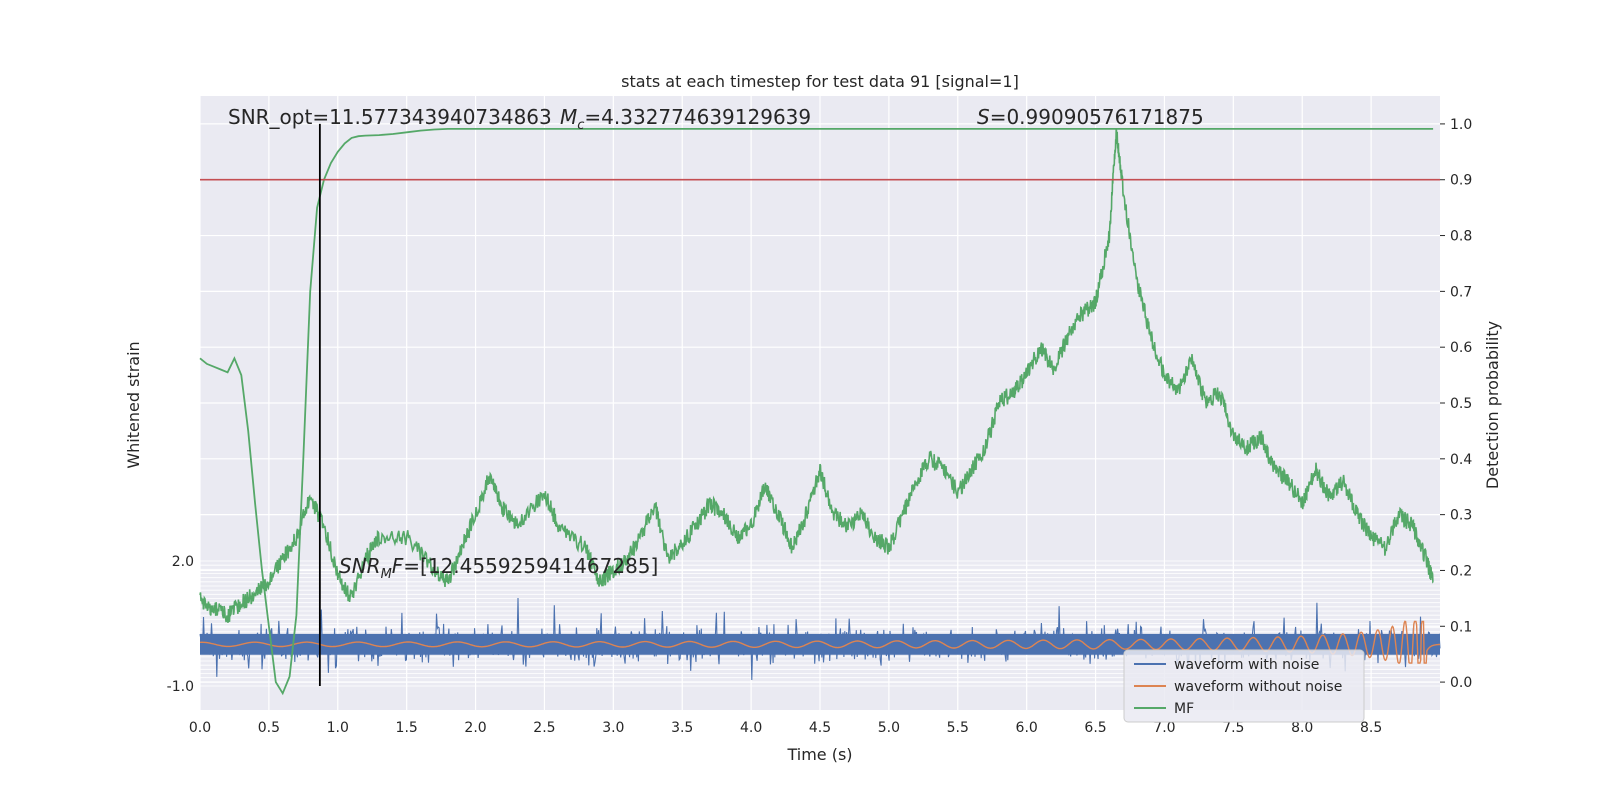  Describe the element at coordinates (1461, 292) in the screenshot. I see `y-tick-label-right: 0.7` at that location.